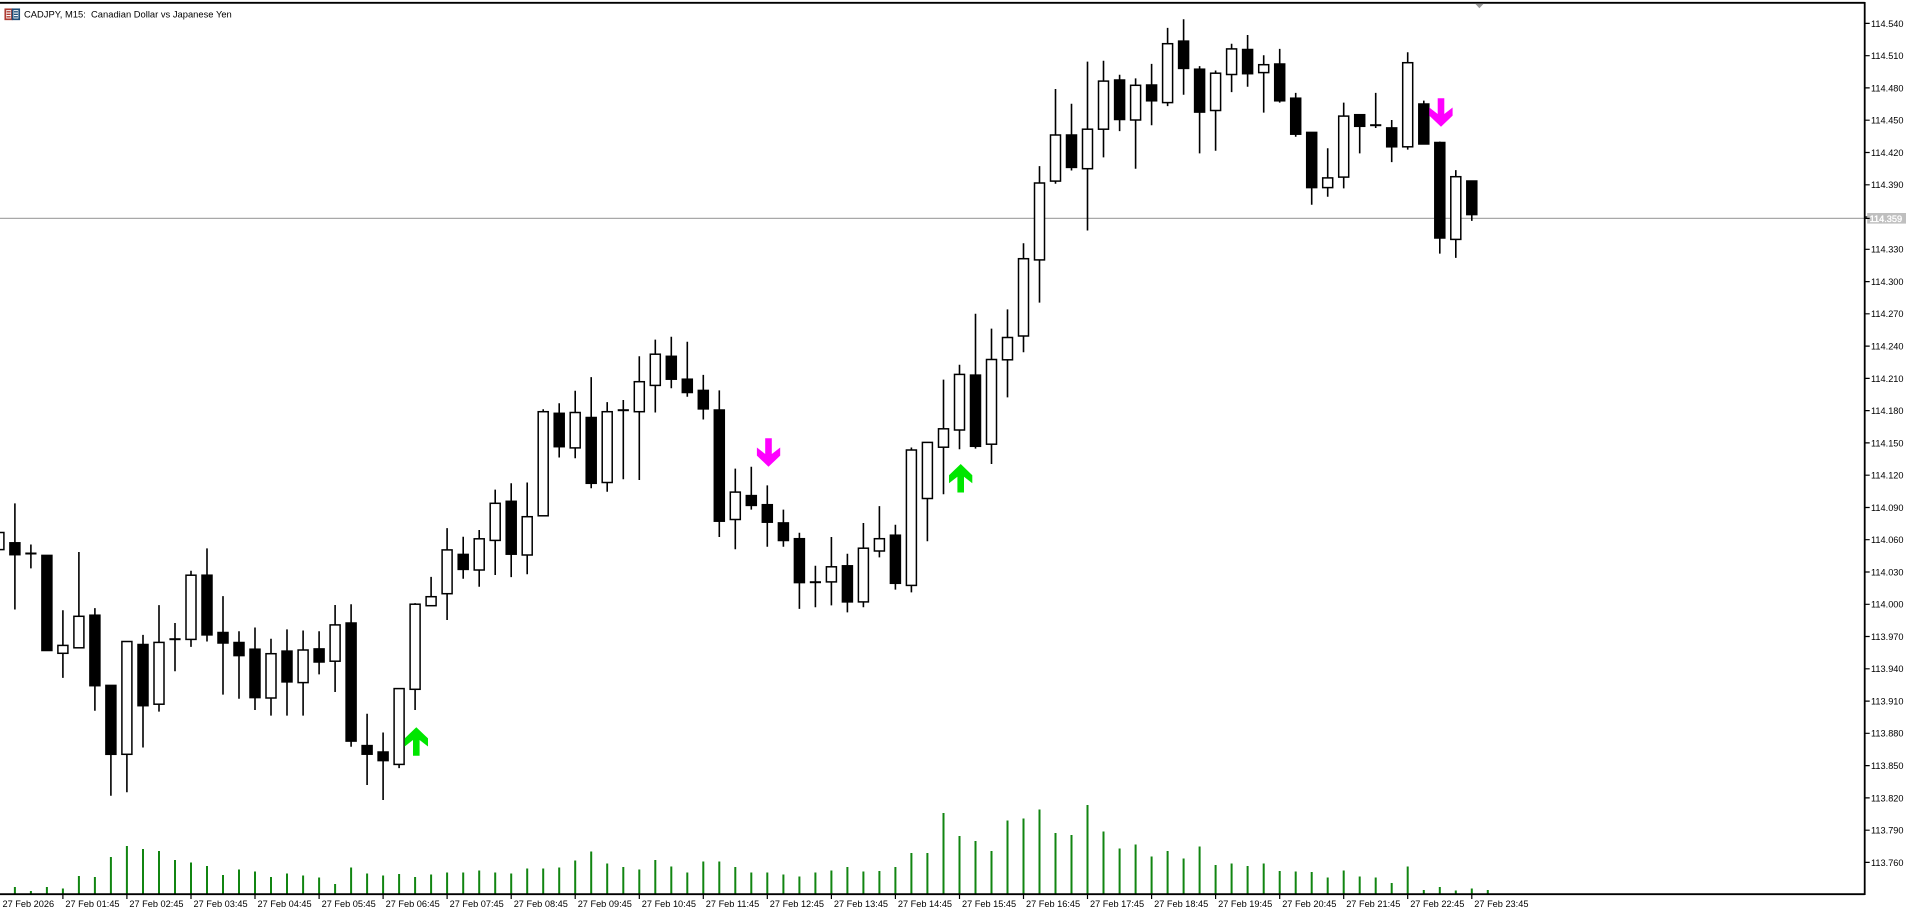  Describe the element at coordinates (1373, 904) in the screenshot. I see `svg-text: 27 Feb 21:45` at that location.